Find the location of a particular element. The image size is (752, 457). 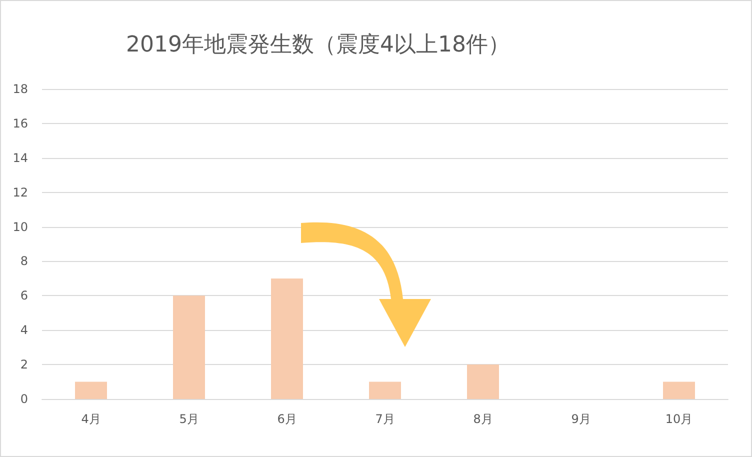

y-tick-label: 12 is located at coordinates (20, 192).